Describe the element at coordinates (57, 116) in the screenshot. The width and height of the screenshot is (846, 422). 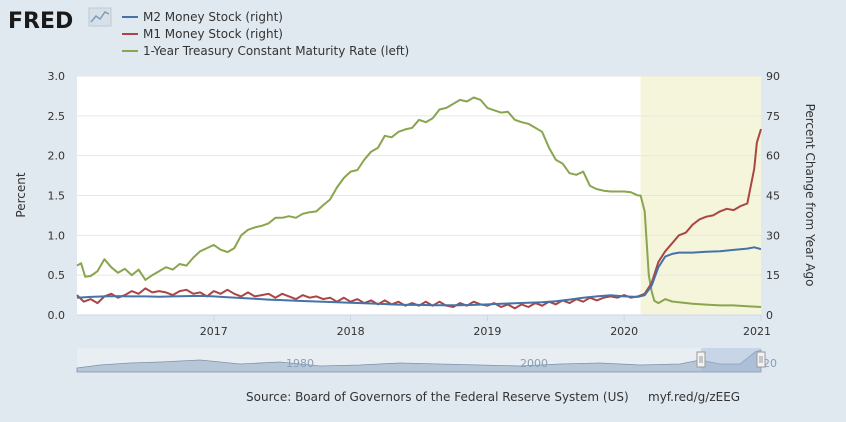
I see `left-tick-label: 2.5` at that location.